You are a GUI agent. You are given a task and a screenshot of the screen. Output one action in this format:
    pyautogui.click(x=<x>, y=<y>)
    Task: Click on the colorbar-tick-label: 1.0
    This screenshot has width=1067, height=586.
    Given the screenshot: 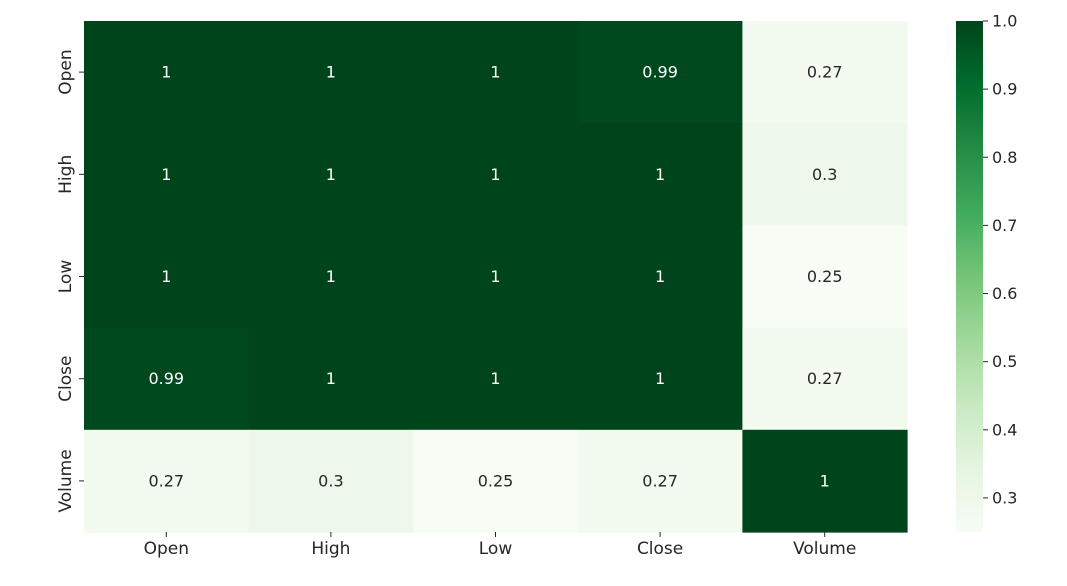 What is the action you would take?
    pyautogui.click(x=1004, y=21)
    